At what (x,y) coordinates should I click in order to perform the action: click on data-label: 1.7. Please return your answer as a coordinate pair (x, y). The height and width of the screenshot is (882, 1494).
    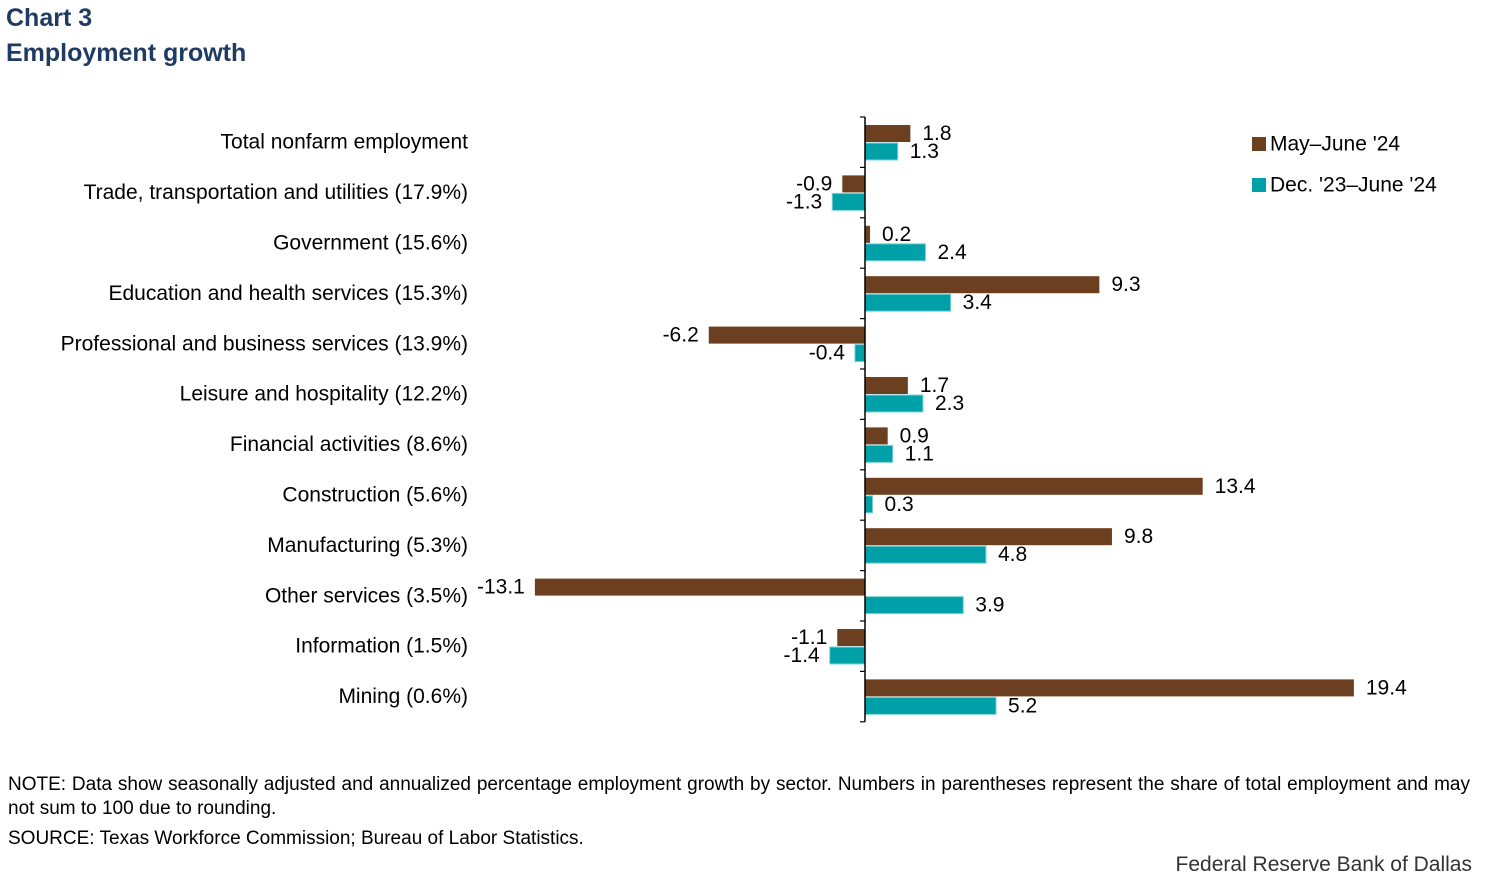
    Looking at the image, I should click on (934, 385).